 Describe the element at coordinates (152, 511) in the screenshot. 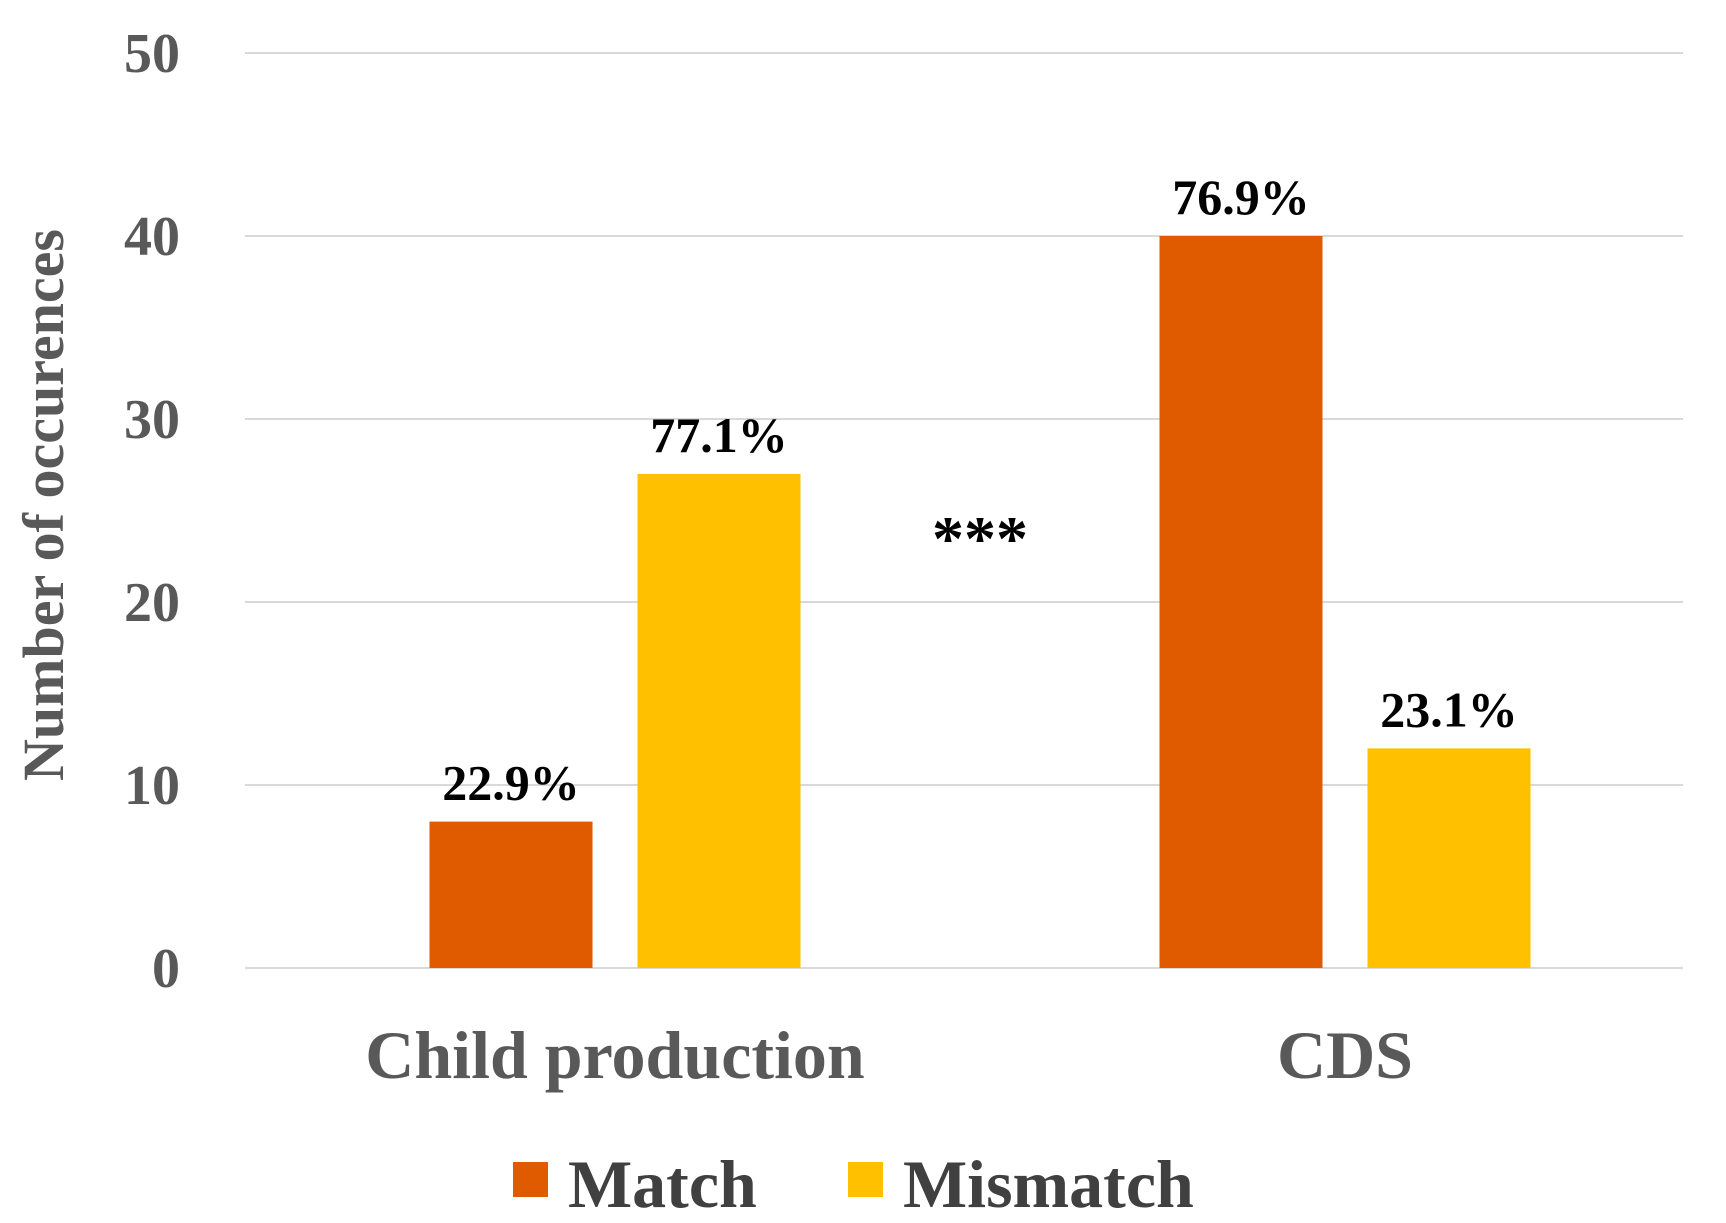

I see `y-axis-ticks: 0 10 20 30 40 50` at that location.